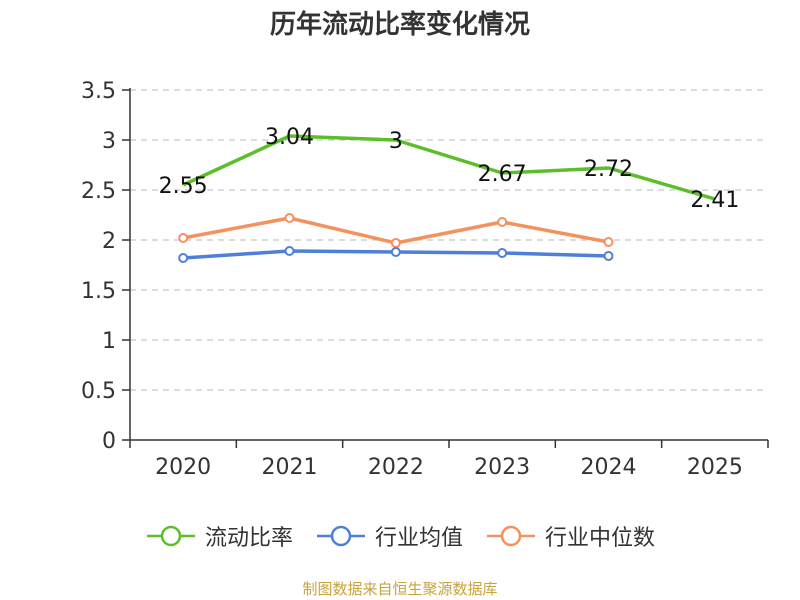 This screenshot has height=600, width=800. I want to click on y-tick-label: 2, so click(109, 241).